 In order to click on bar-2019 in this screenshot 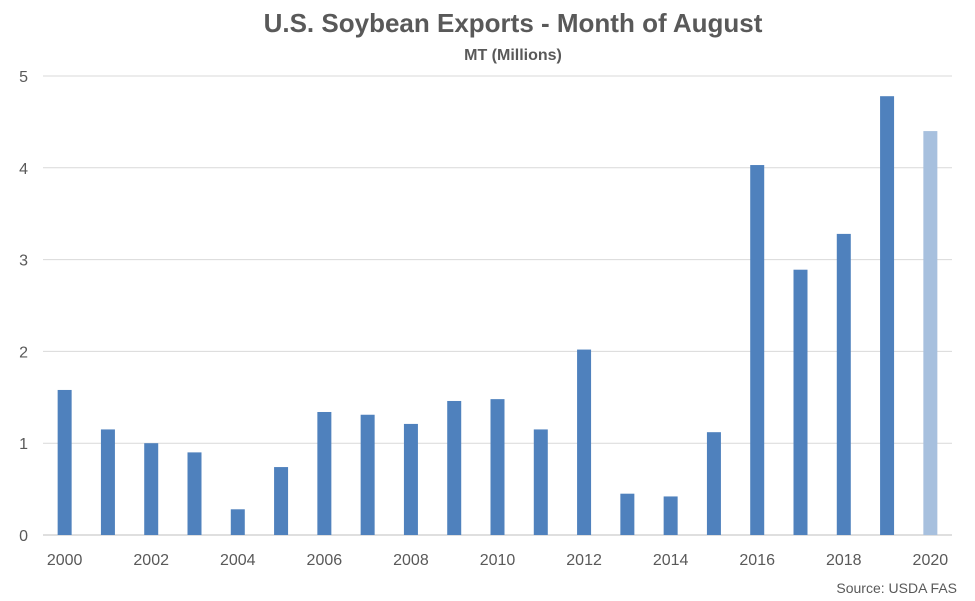, I will do `click(887, 316)`.